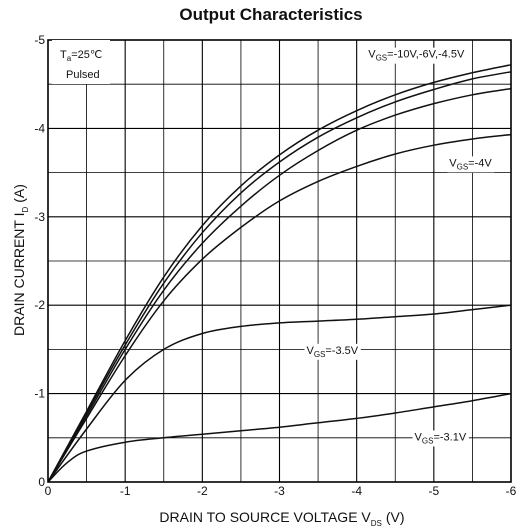  I want to click on x-tick-label: -2, so click(202, 491).